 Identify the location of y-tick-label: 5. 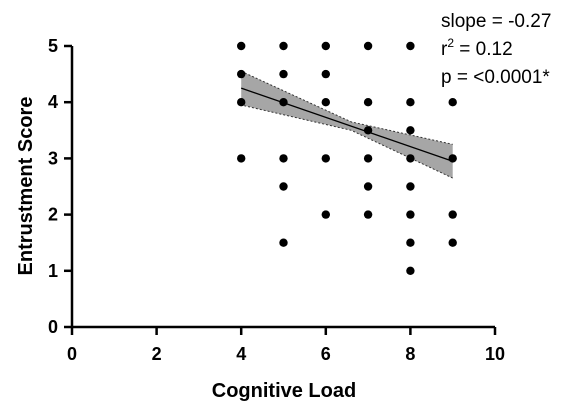
(53, 46).